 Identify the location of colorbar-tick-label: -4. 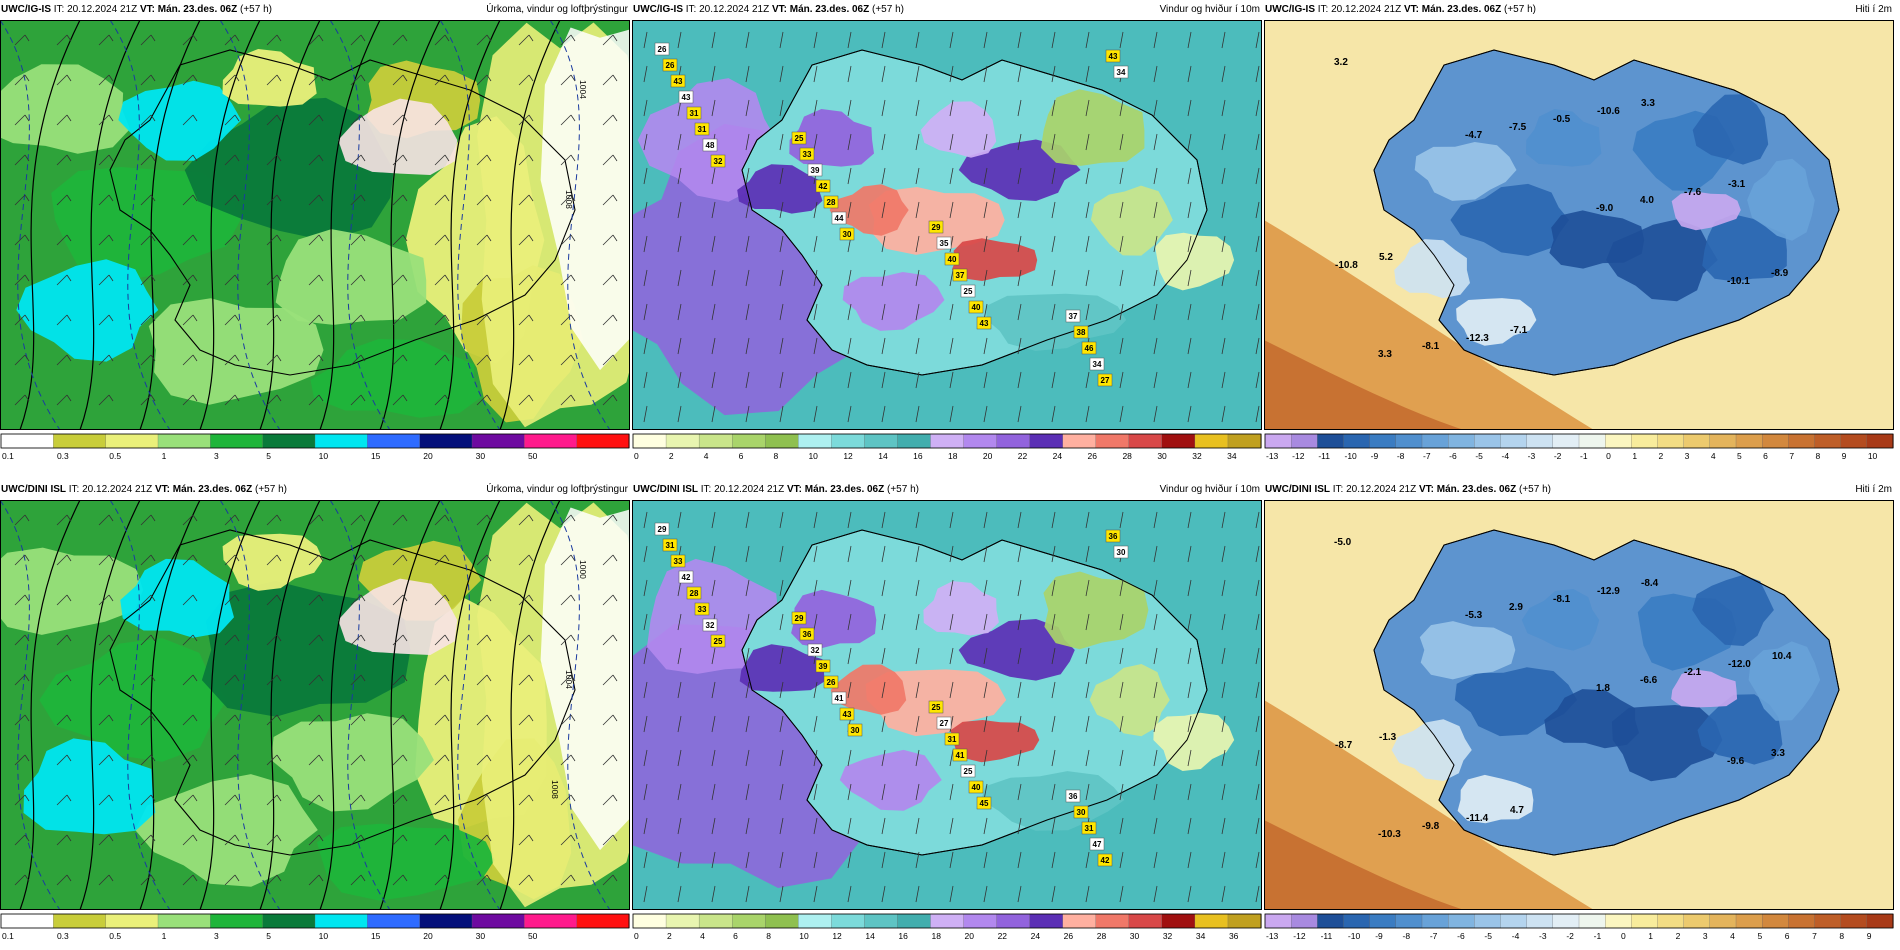
(1516, 936).